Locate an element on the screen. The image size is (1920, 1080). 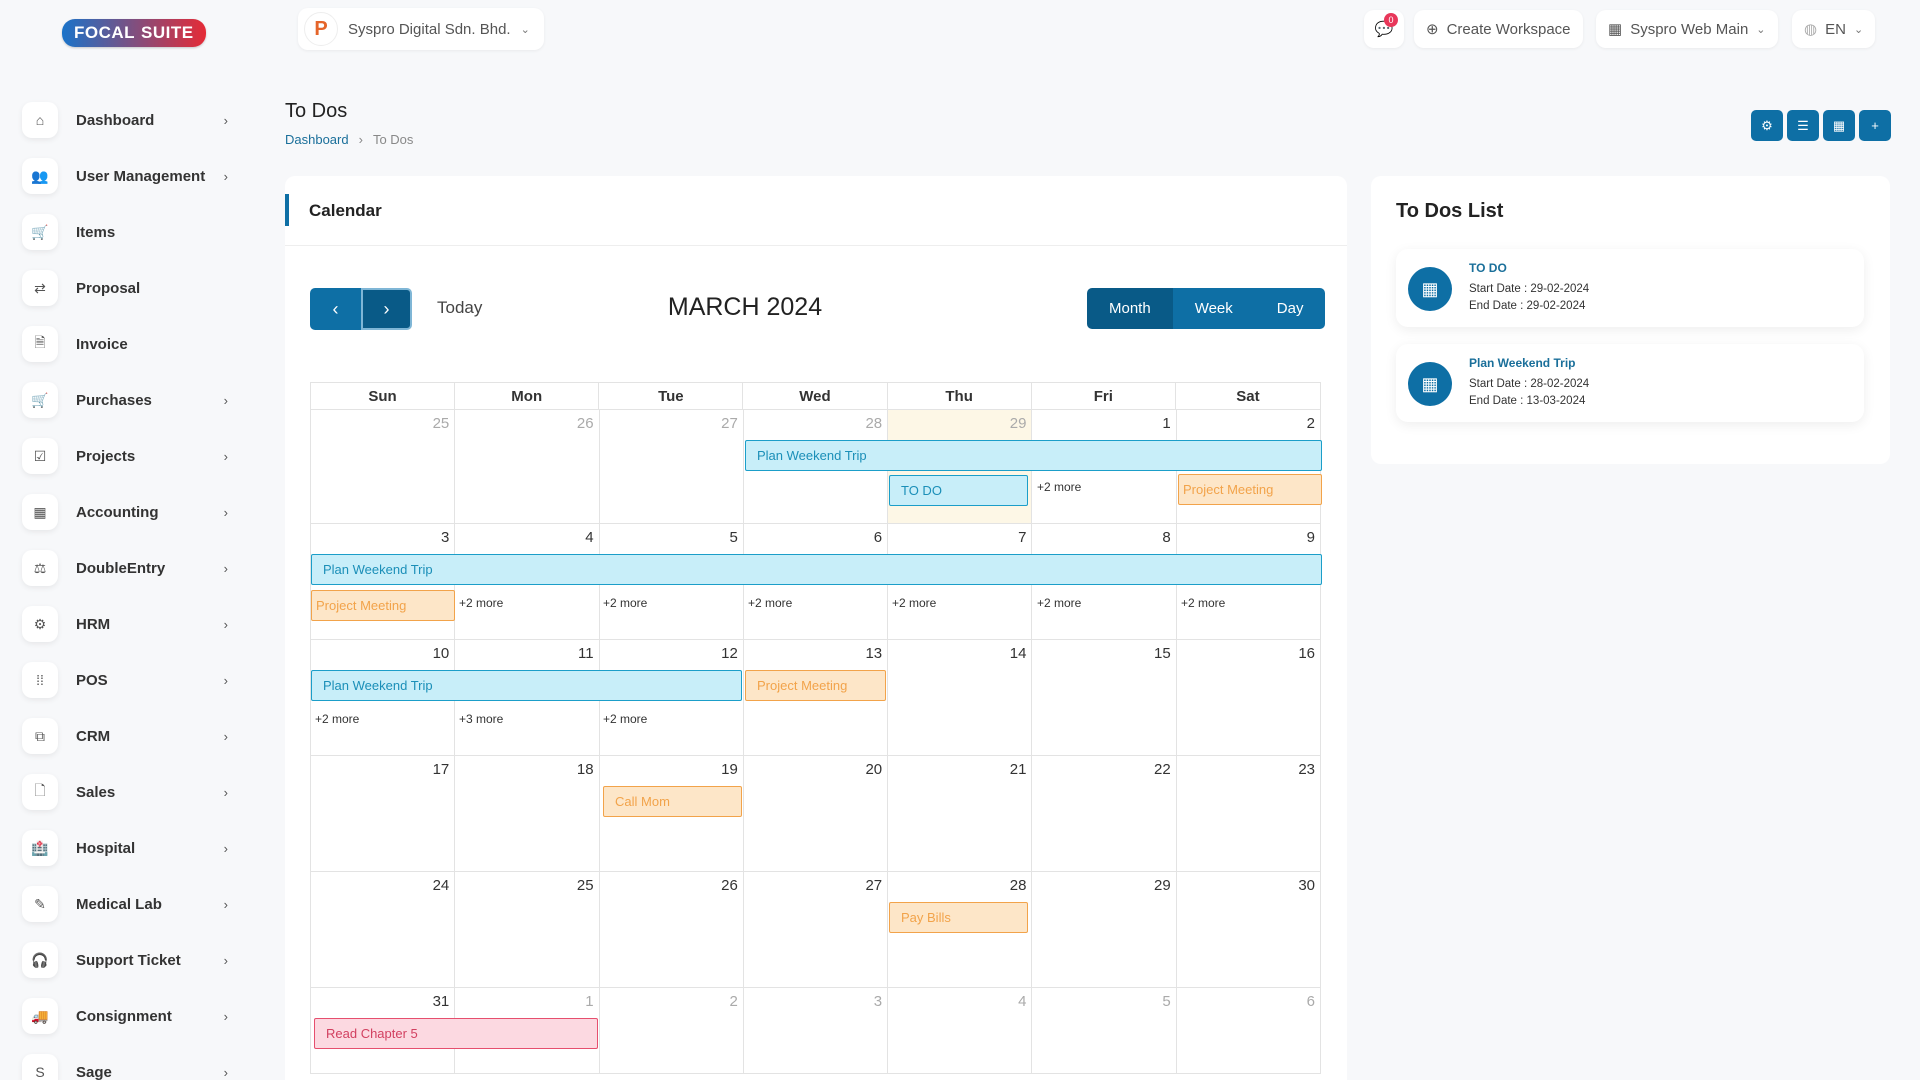
calendar-day-cell: 12 is located at coordinates (671, 698).